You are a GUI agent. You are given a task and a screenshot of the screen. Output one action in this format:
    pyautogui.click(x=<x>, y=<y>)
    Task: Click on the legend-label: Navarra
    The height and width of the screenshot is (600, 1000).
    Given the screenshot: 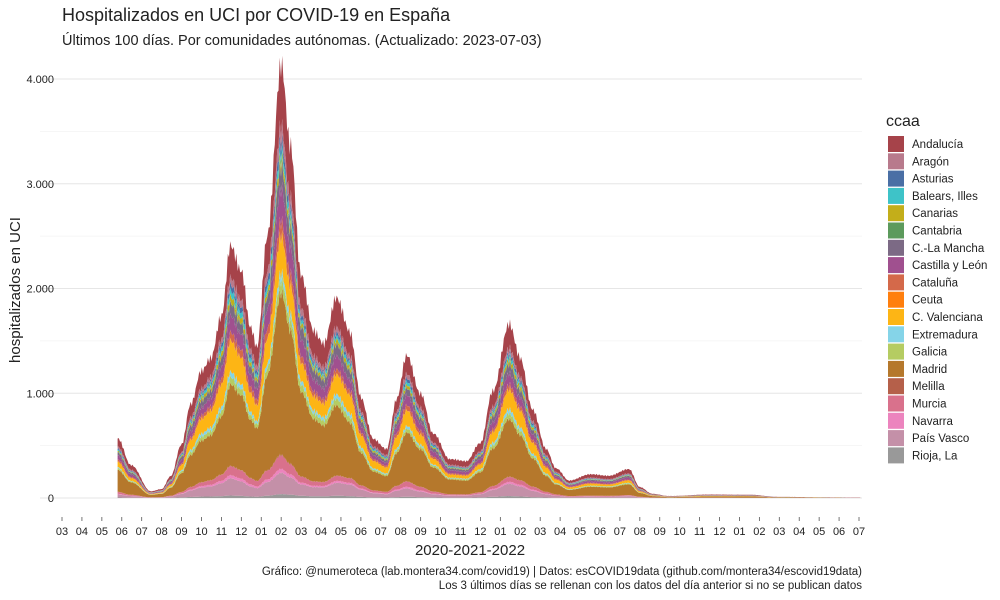 What is the action you would take?
    pyautogui.click(x=933, y=422)
    